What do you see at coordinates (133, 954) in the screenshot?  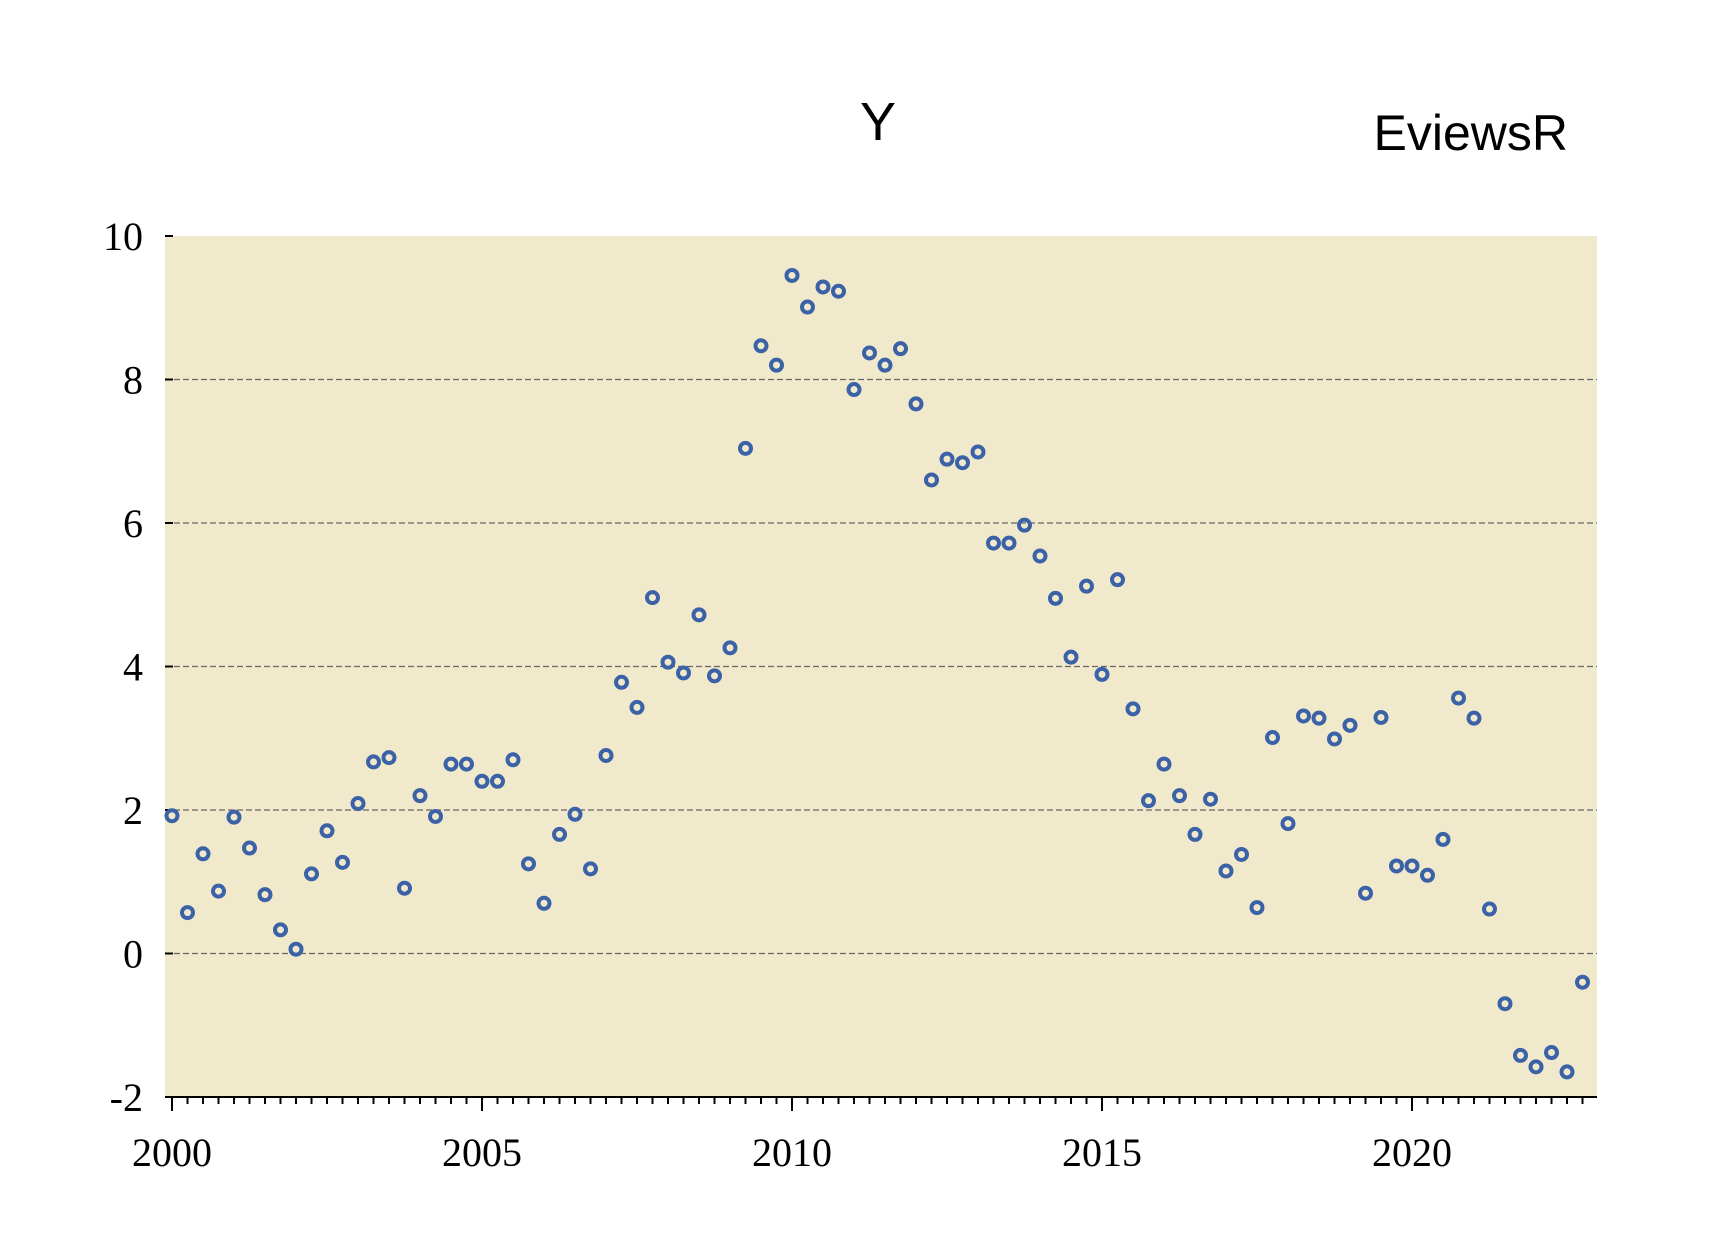 I see `y-tick-label-0: 0` at bounding box center [133, 954].